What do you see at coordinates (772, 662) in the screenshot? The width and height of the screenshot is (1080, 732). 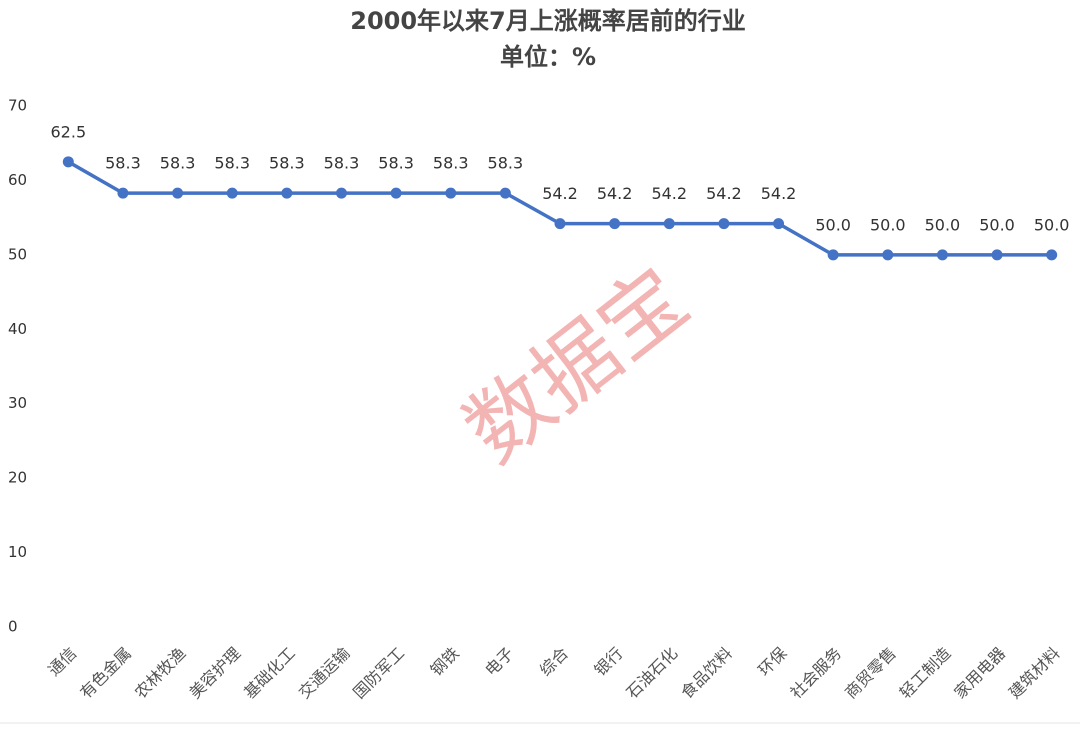 I see `x-tick-label: 环保` at bounding box center [772, 662].